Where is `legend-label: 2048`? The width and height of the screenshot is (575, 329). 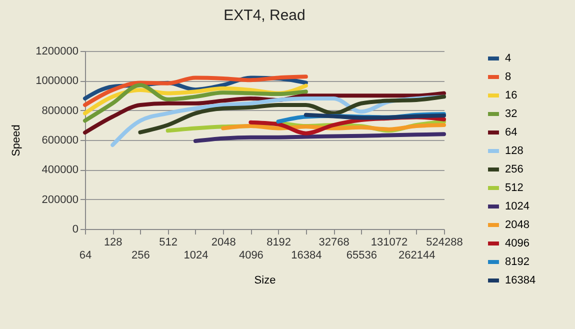 legend-label: 2048 is located at coordinates (517, 225).